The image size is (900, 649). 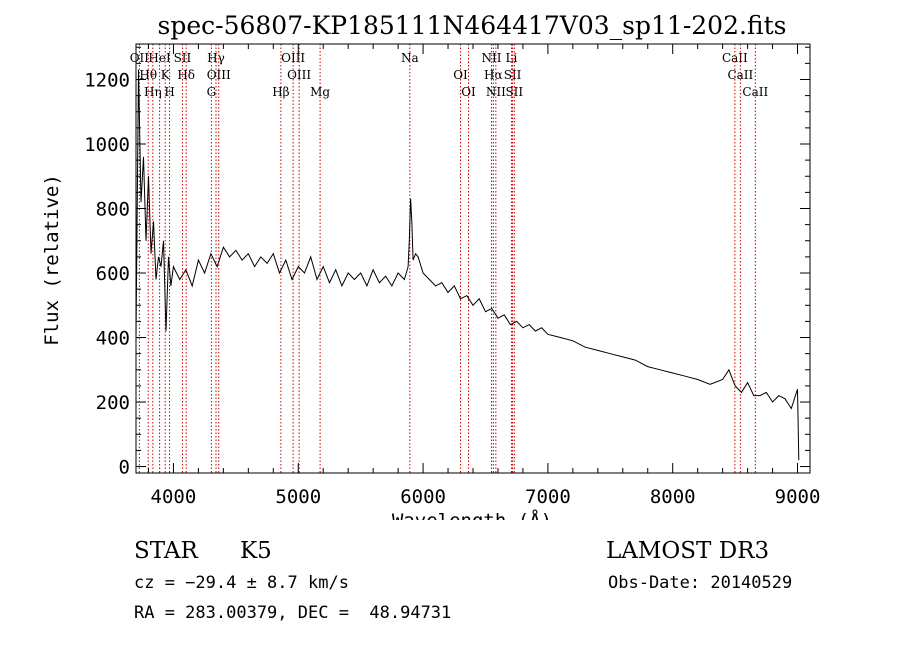 I want to click on x-tick-label: 5000, so click(x=298, y=497).